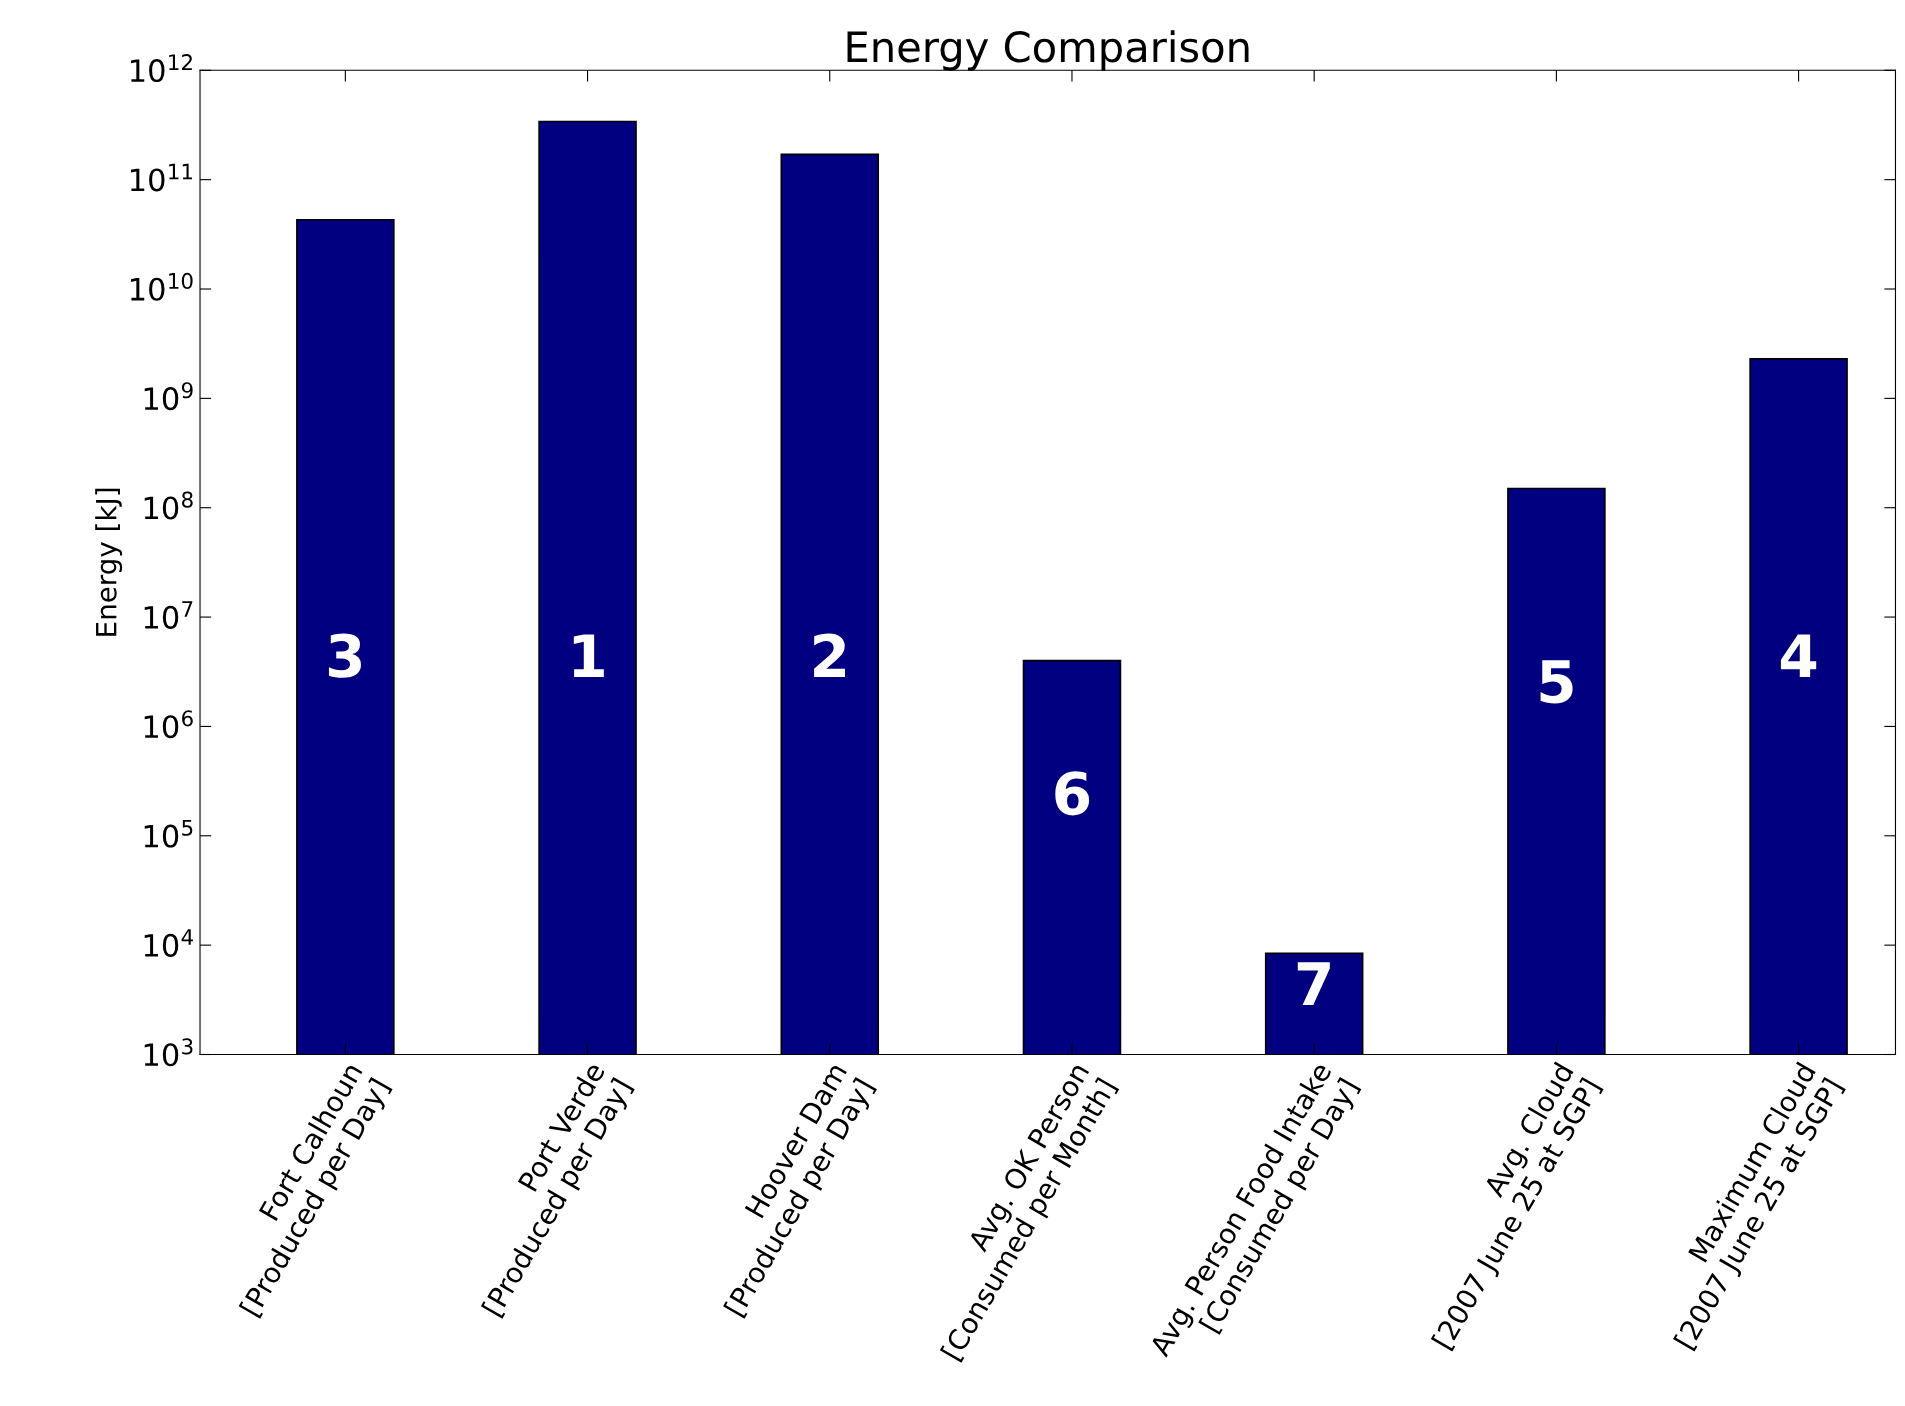 Image resolution: width=1905 pixels, height=1406 pixels. I want to click on y-axis-title: Energy [kJ], so click(109, 562).